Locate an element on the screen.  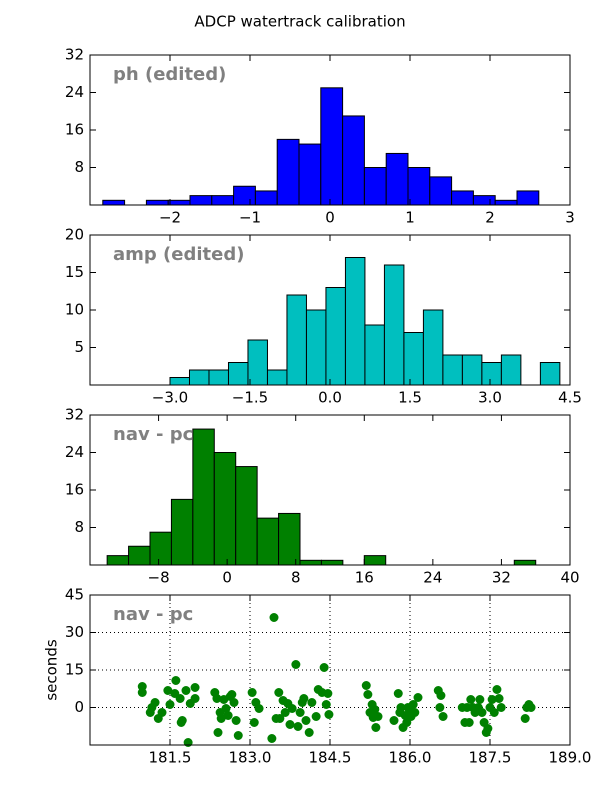
panel-label: amp (edited) is located at coordinates (178, 254).